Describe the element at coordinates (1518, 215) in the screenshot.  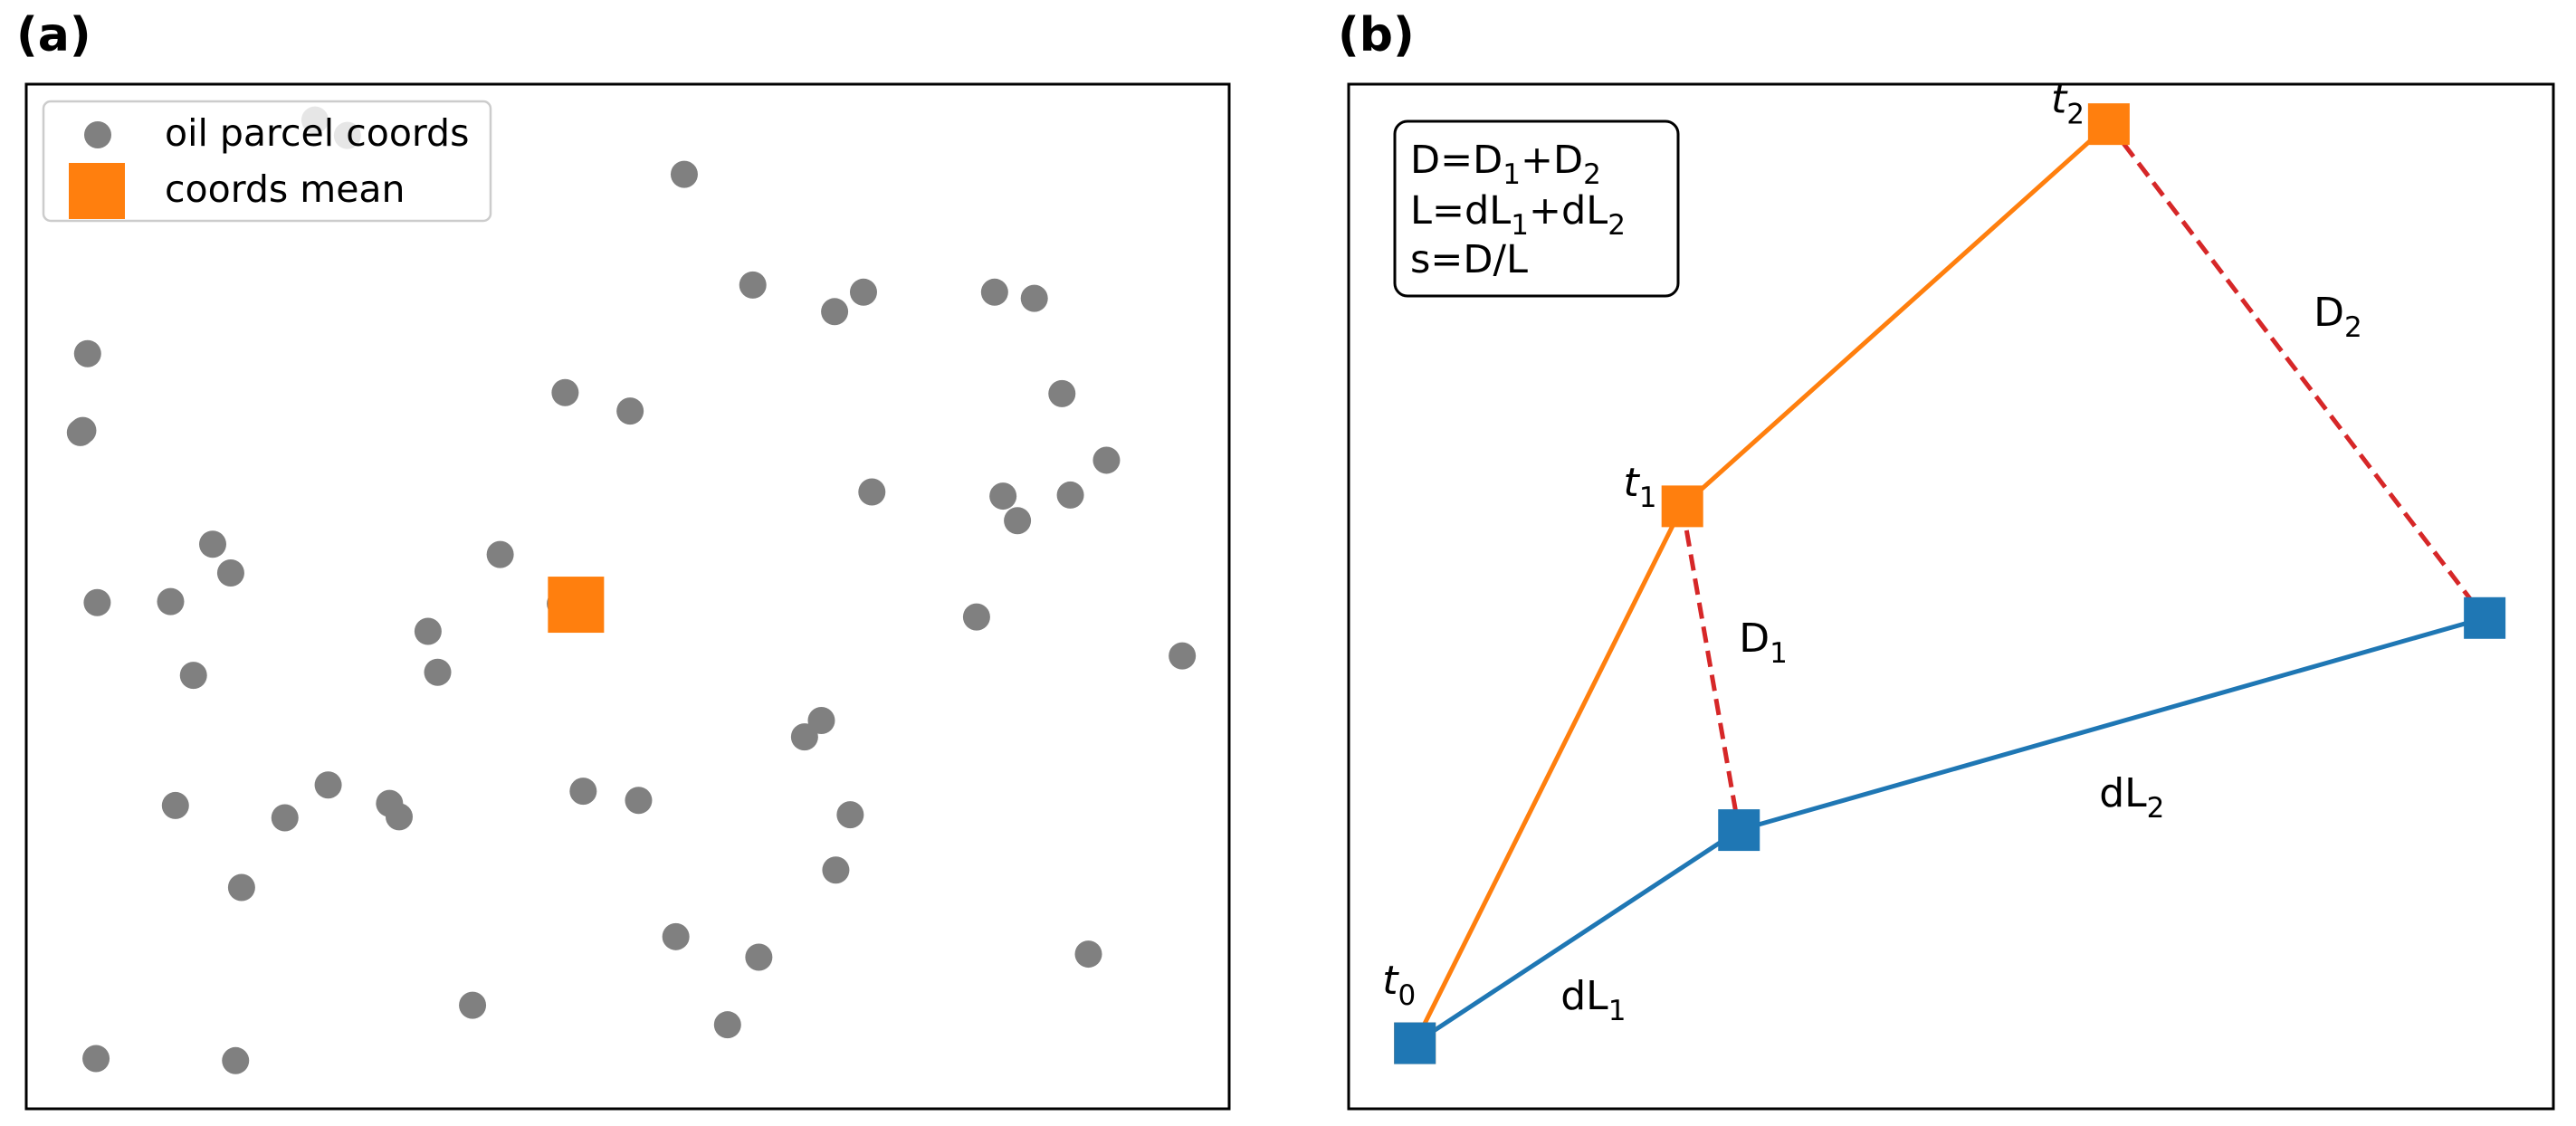
I see `formula-line-2: L=dL1+dL2` at that location.